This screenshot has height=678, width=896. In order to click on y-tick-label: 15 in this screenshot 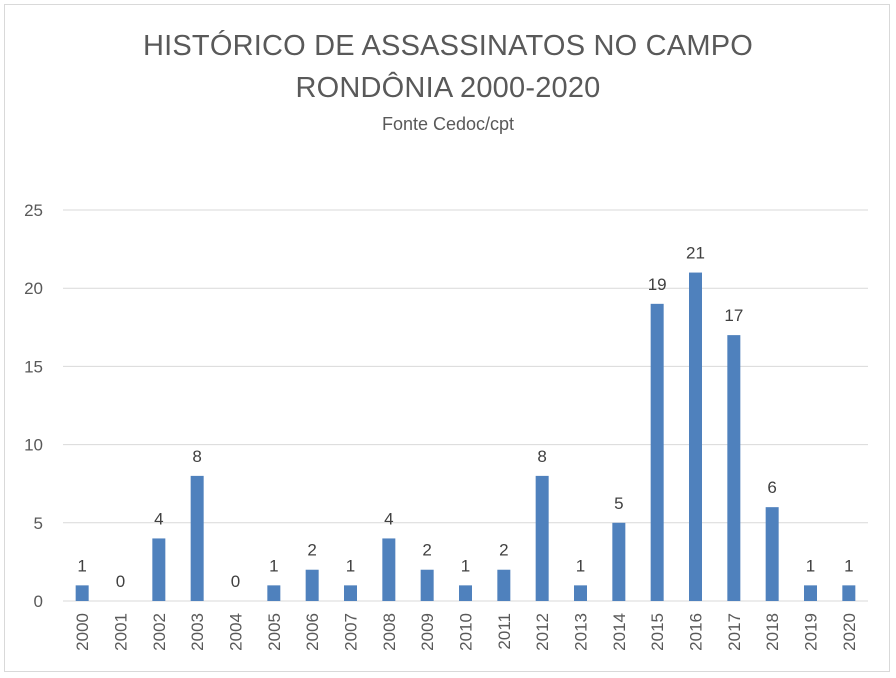, I will do `click(33, 366)`.